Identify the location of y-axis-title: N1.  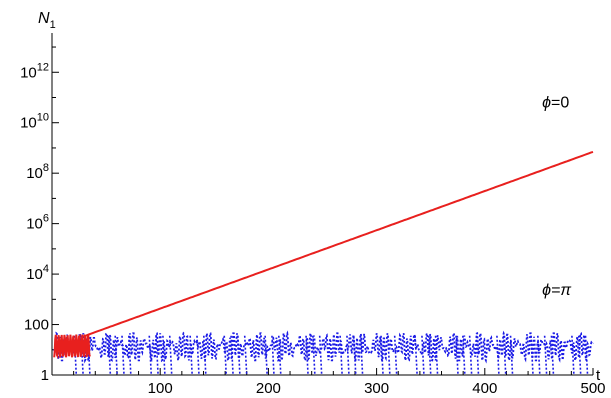
(47, 20).